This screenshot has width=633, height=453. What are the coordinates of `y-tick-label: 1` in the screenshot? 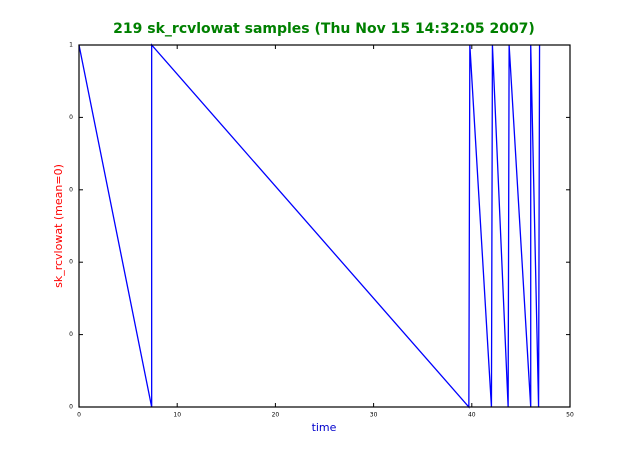 It's located at (71, 45).